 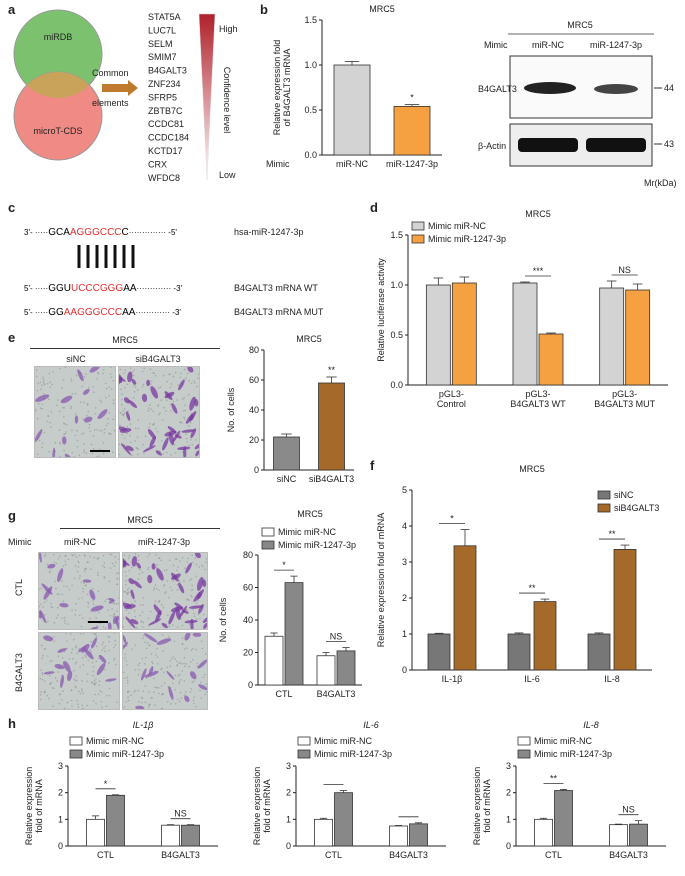 I want to click on chart-f-ytick: 2, so click(x=404, y=598).